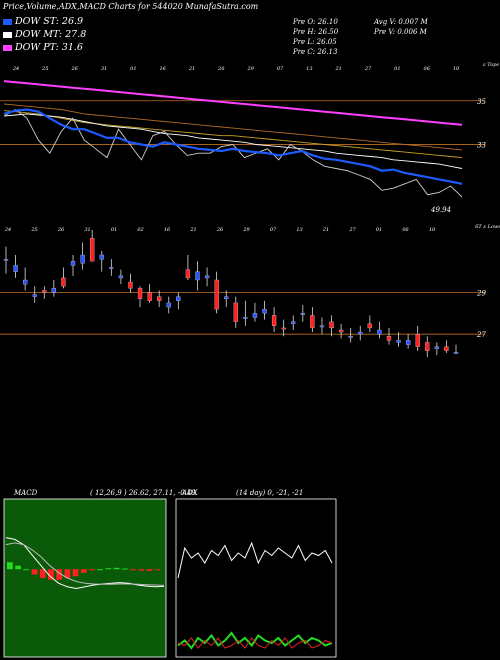 This screenshot has height=660, width=500. I want to click on ema-y-tick-35: 35, so click(481, 102).